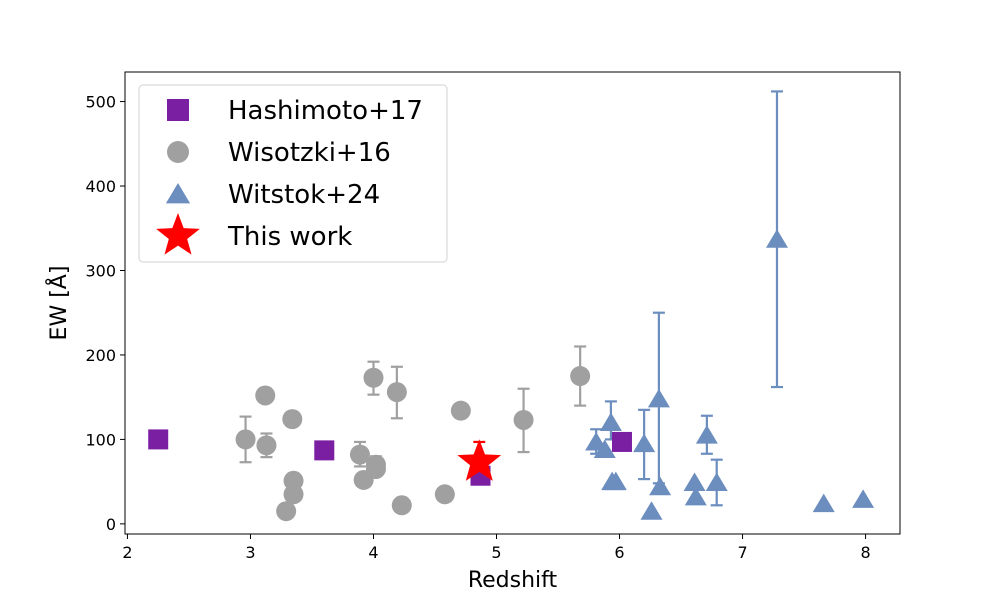  I want to click on y-tick-label: 500, so click(100, 102).